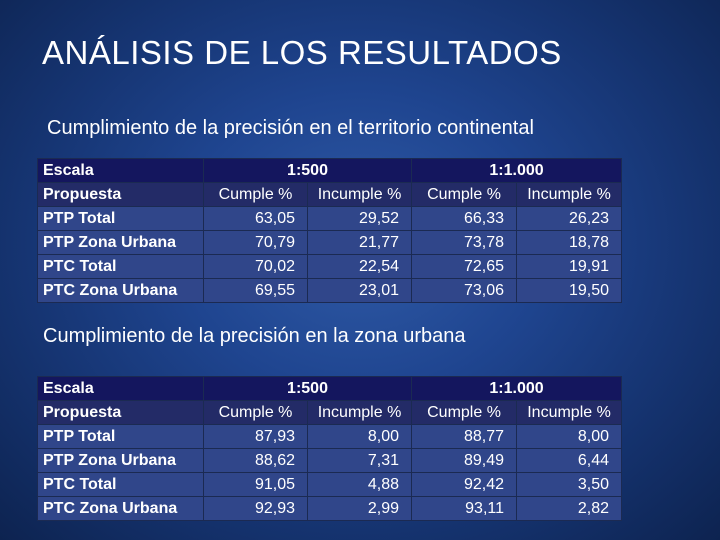 Image resolution: width=720 pixels, height=540 pixels. Describe the element at coordinates (569, 484) in the screenshot. I see `table-cell: 3,50` at that location.